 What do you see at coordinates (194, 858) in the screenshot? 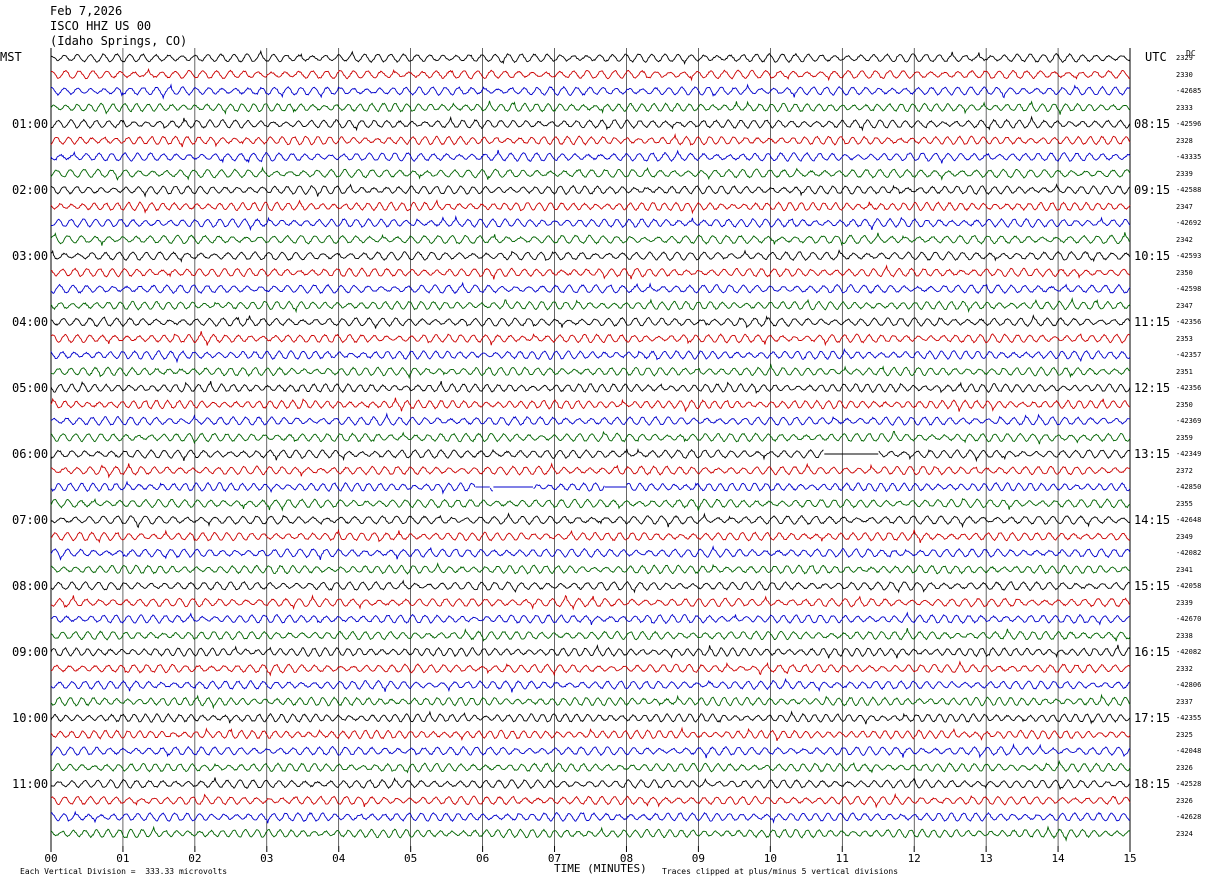
I see `x-tick-label: 02` at bounding box center [194, 858].